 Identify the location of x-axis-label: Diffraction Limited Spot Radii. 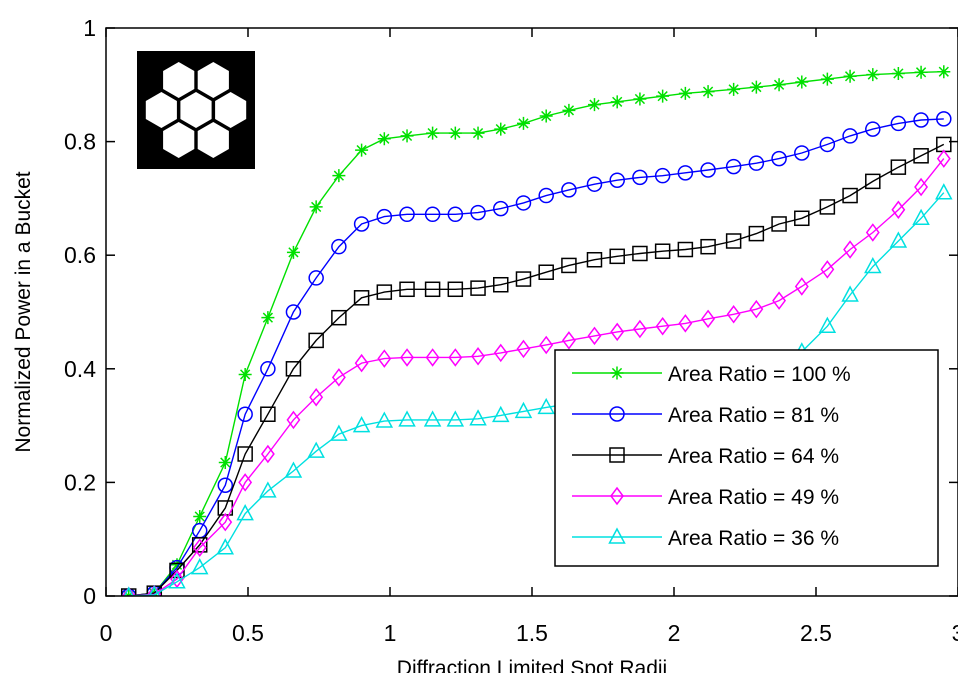
(532, 665).